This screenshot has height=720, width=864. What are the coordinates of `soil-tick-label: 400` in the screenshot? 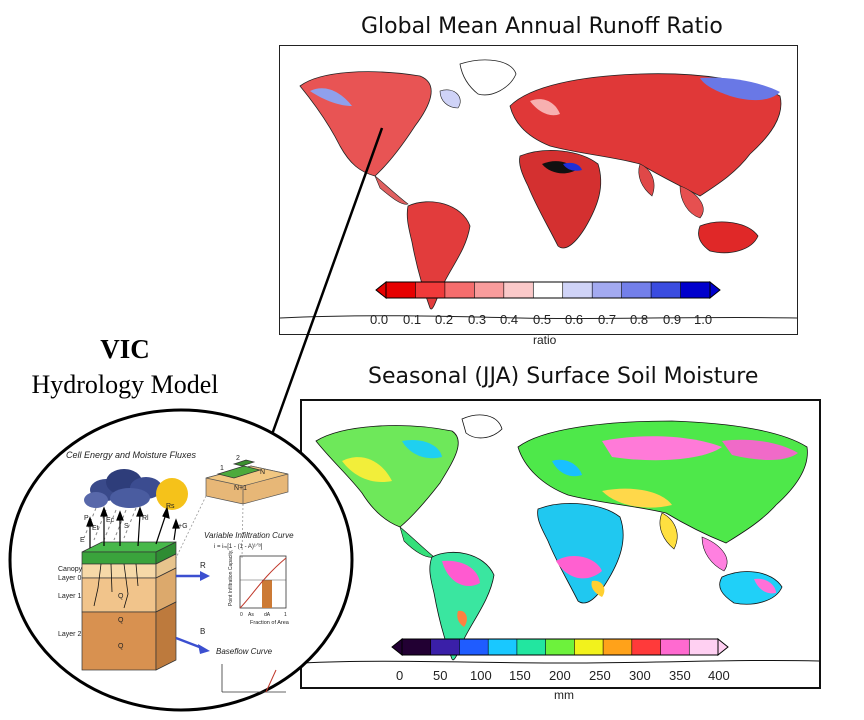 It's located at (719, 675).